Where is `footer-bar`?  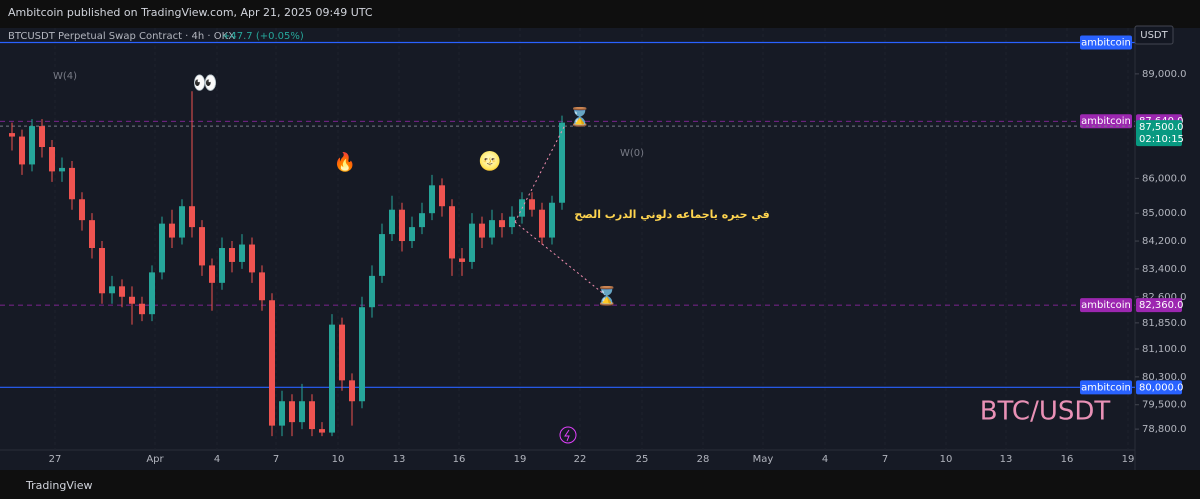
footer-bar is located at coordinates (600, 484).